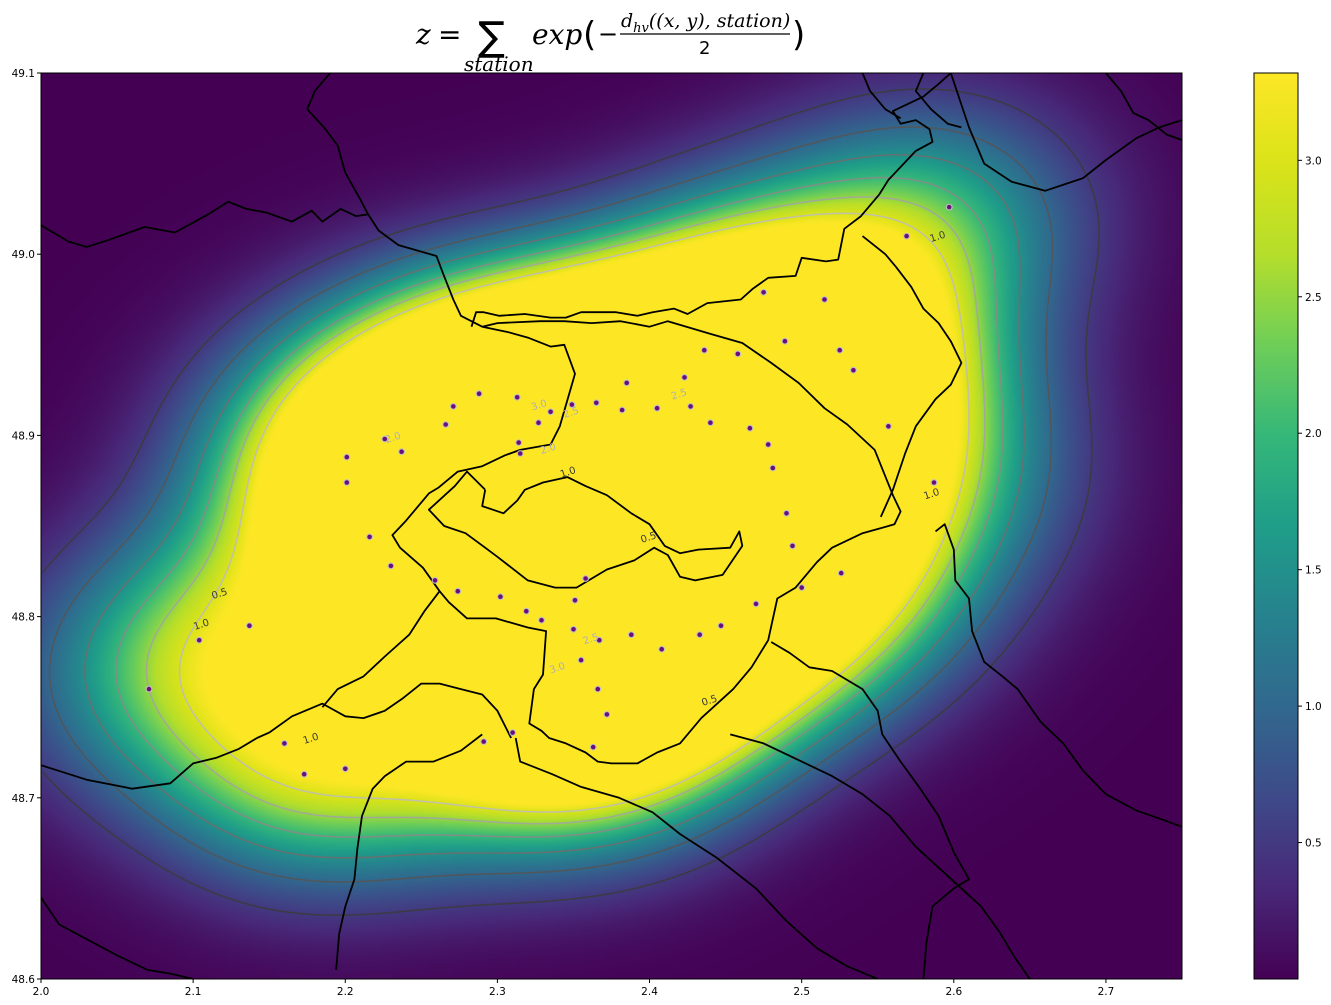 This screenshot has height=1005, width=1331. What do you see at coordinates (1313, 298) in the screenshot?
I see `colorbar-tick-label: 2.5` at bounding box center [1313, 298].